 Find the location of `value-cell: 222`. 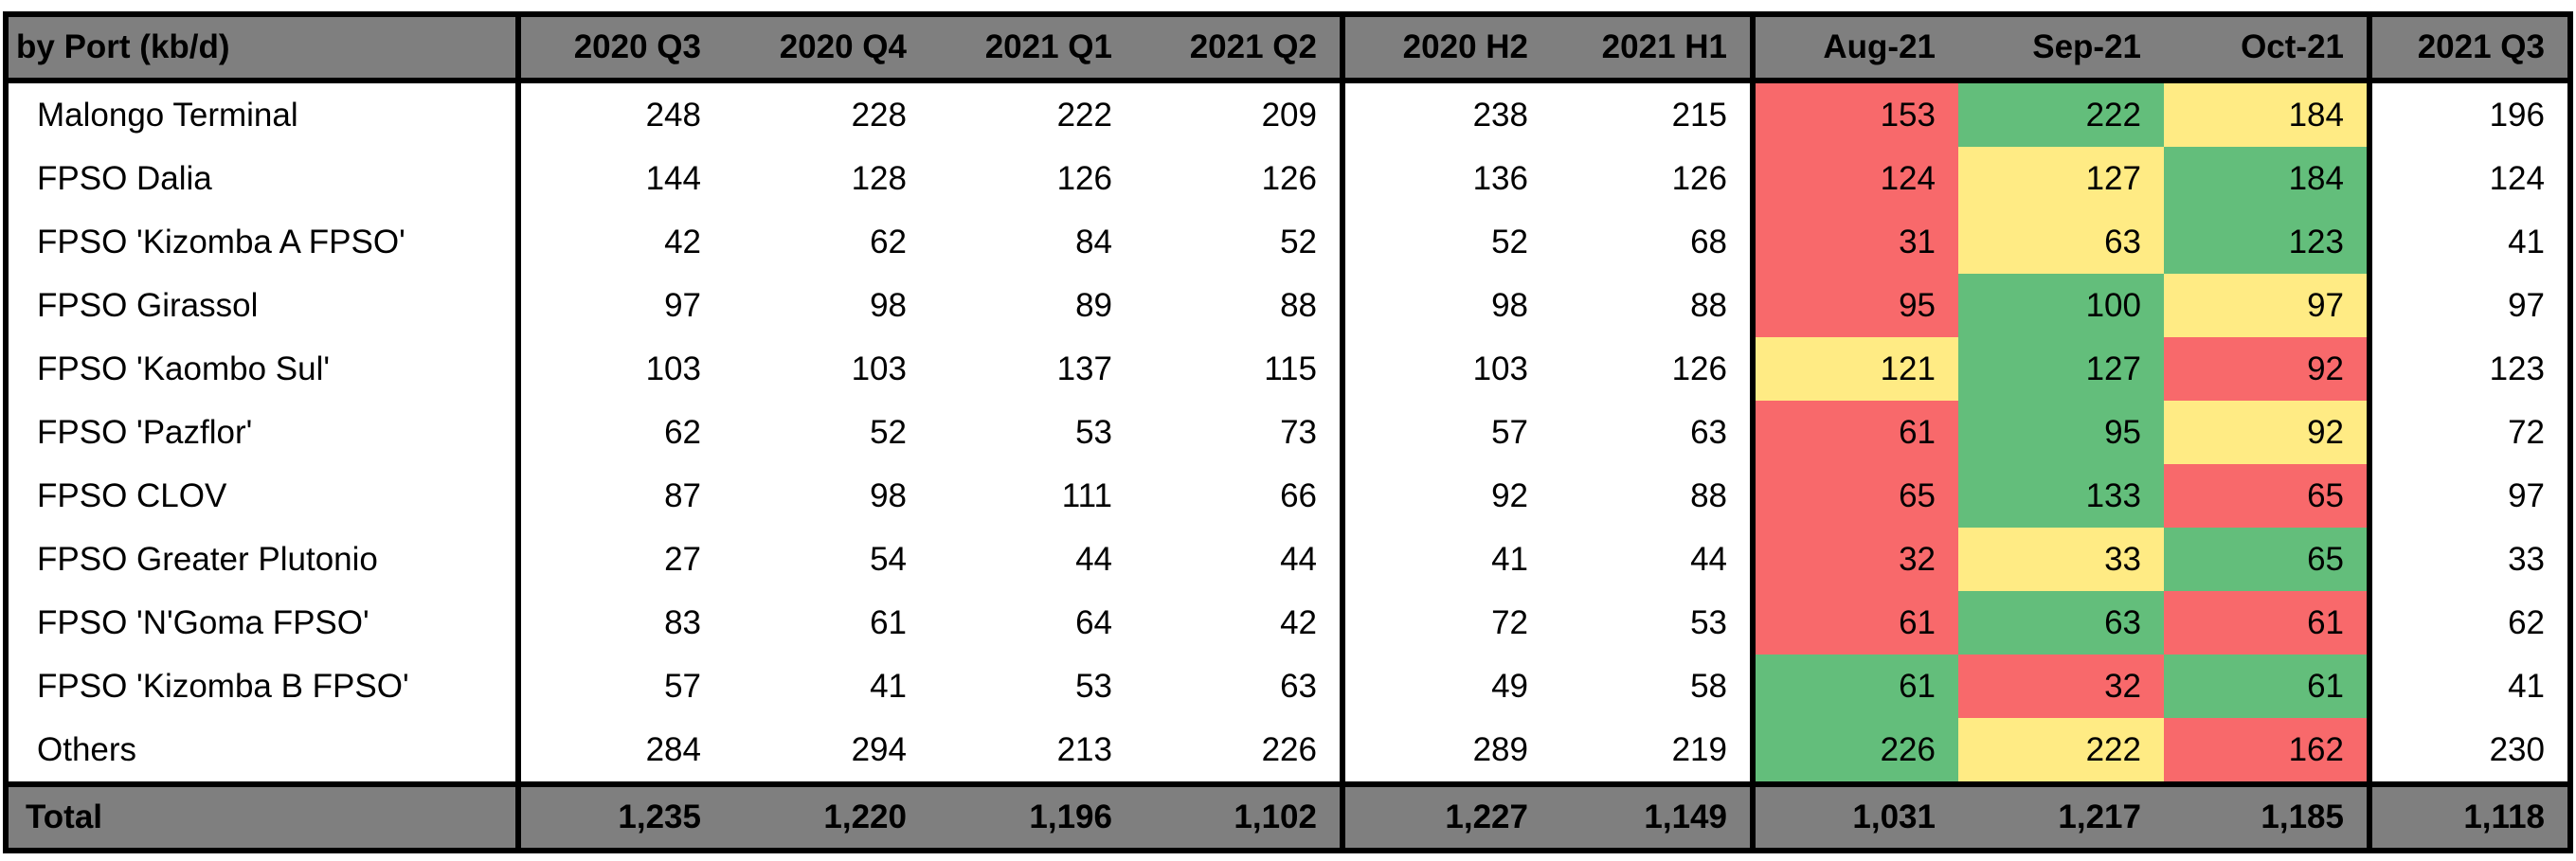

value-cell: 222 is located at coordinates (2061, 114).